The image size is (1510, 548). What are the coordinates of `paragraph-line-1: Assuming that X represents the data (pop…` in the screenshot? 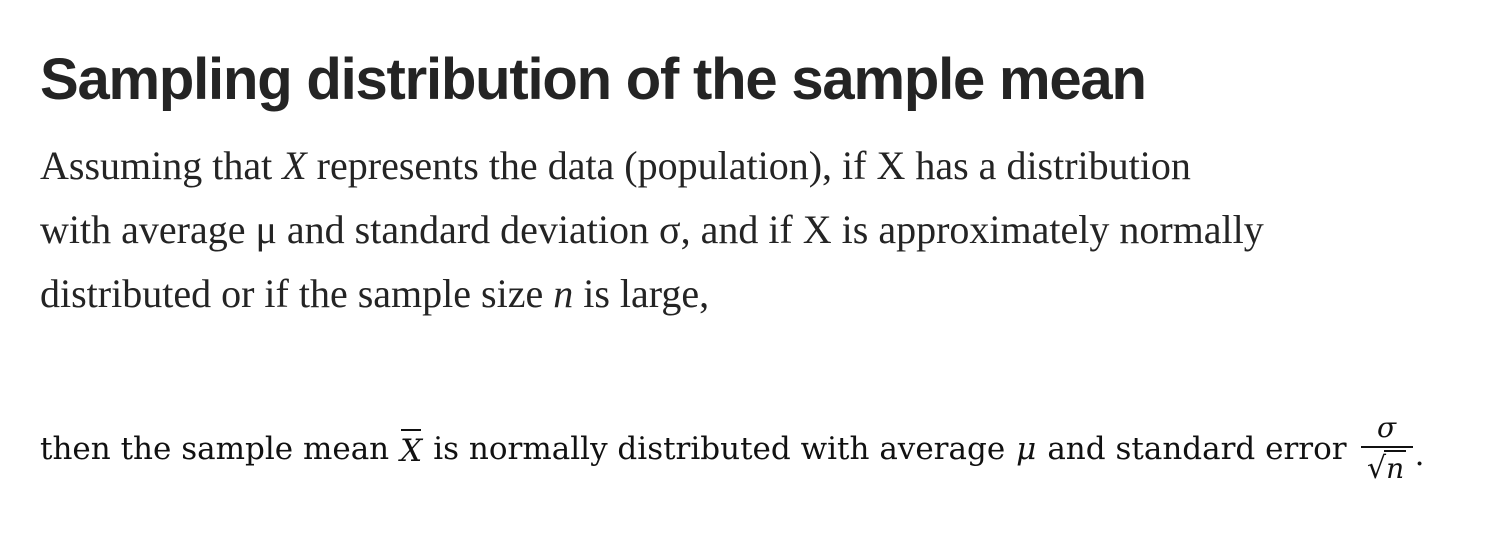 It's located at (615, 165).